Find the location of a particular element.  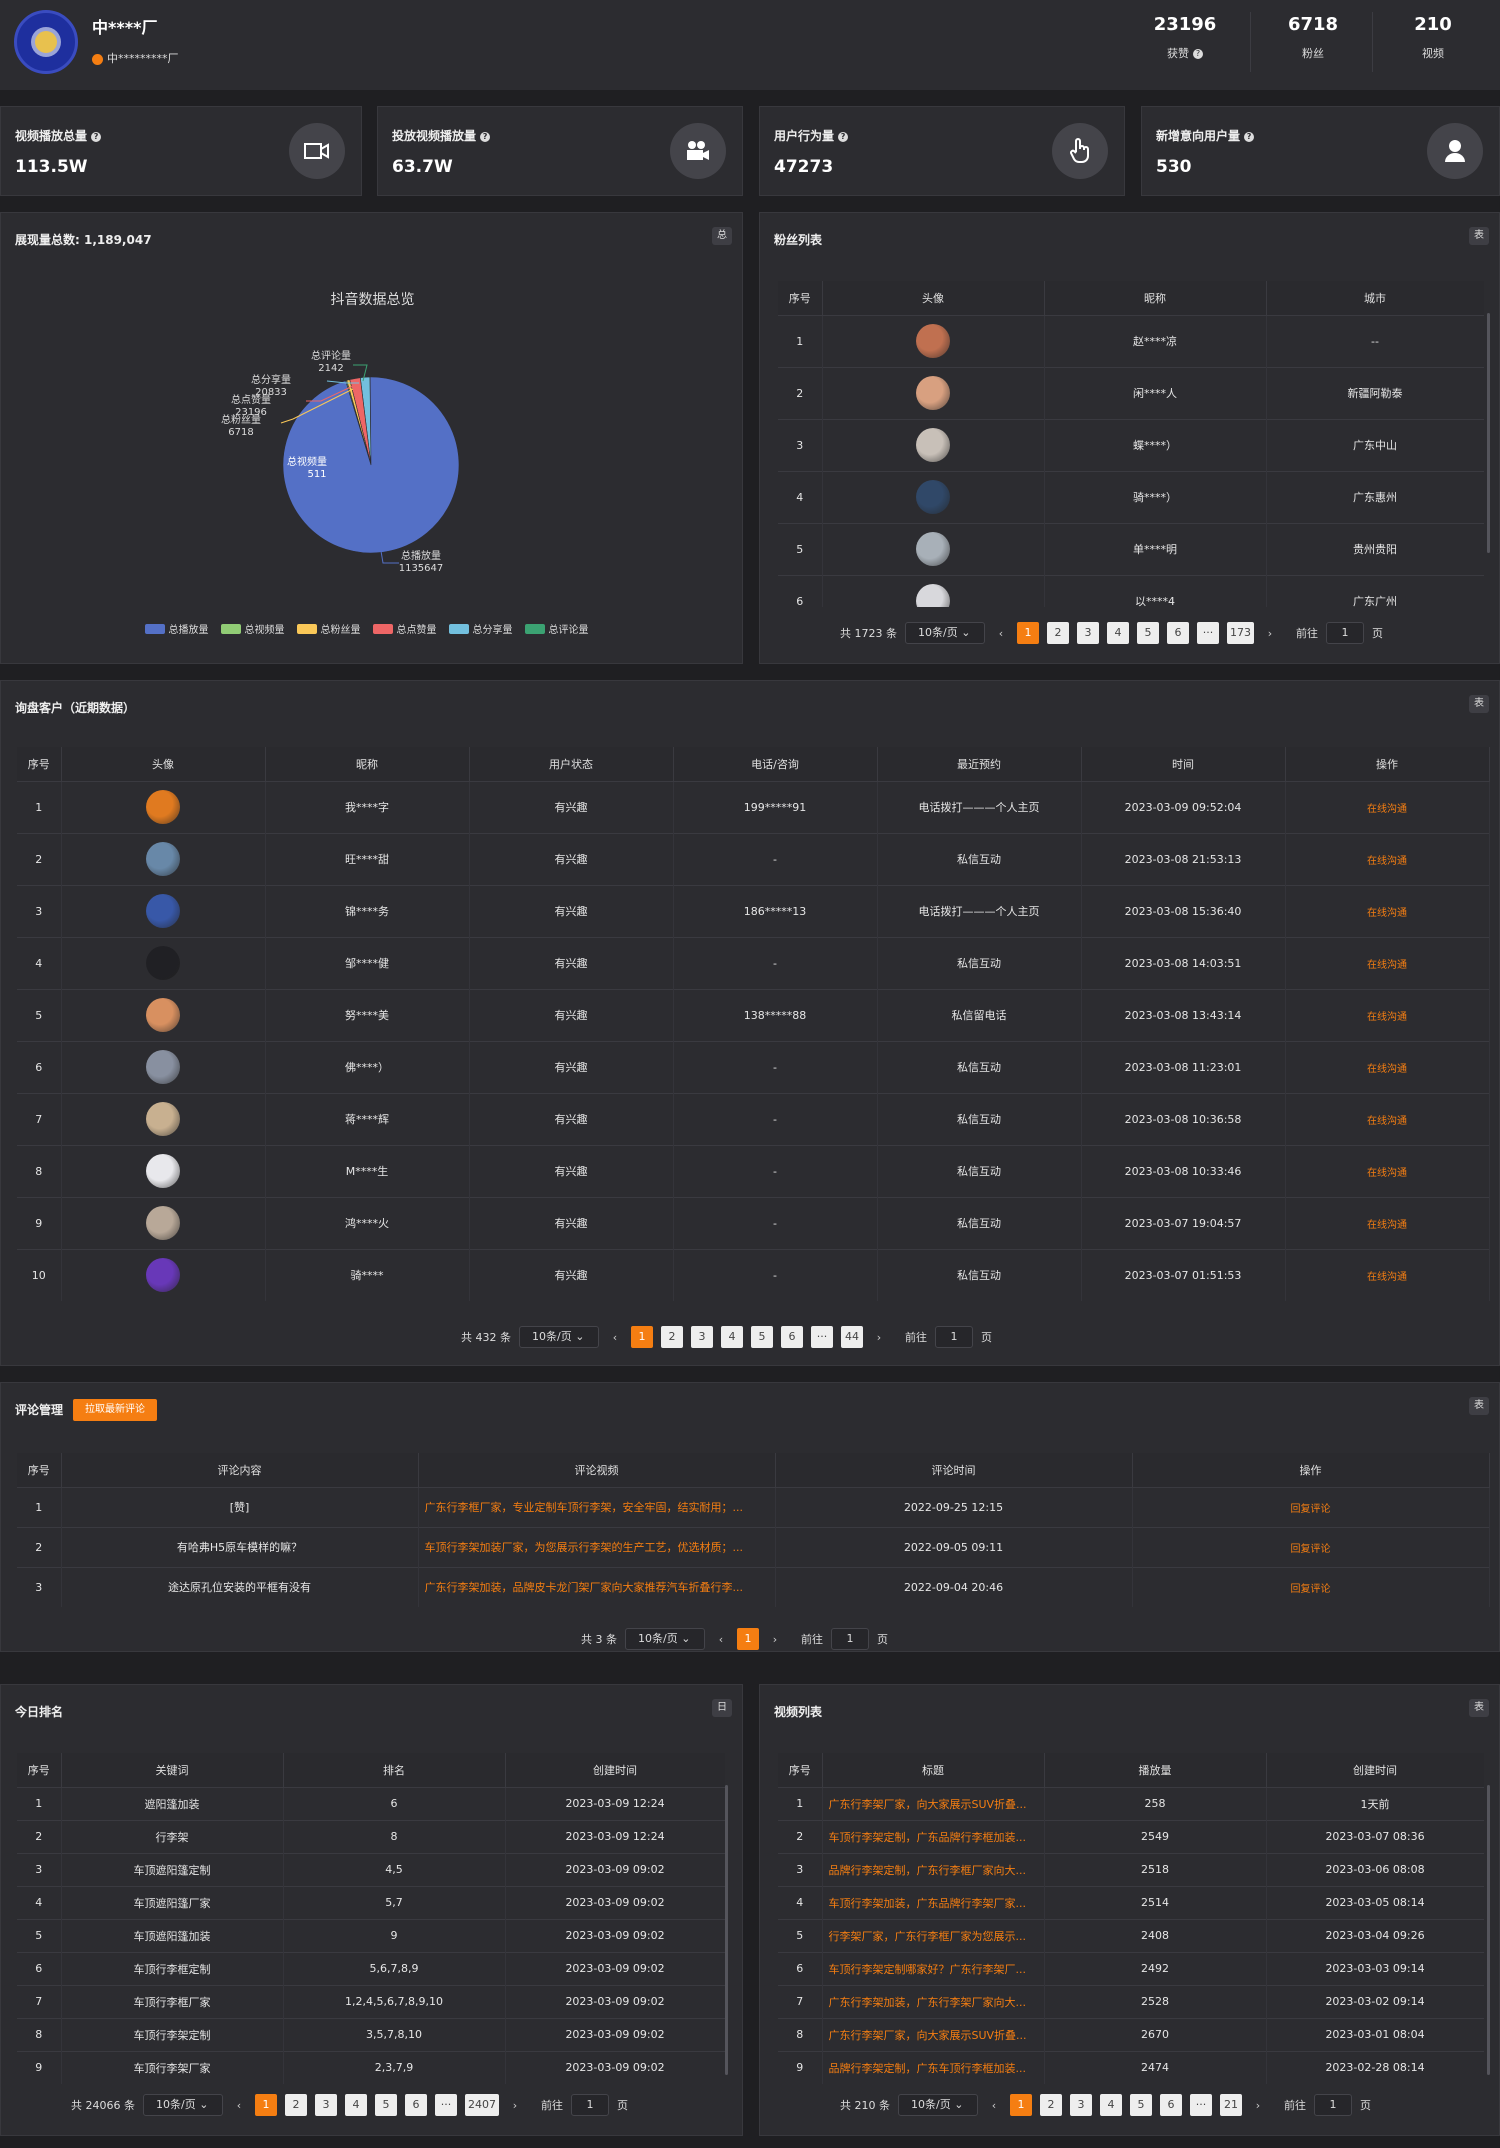

page-button: 21 is located at coordinates (1231, 2105).